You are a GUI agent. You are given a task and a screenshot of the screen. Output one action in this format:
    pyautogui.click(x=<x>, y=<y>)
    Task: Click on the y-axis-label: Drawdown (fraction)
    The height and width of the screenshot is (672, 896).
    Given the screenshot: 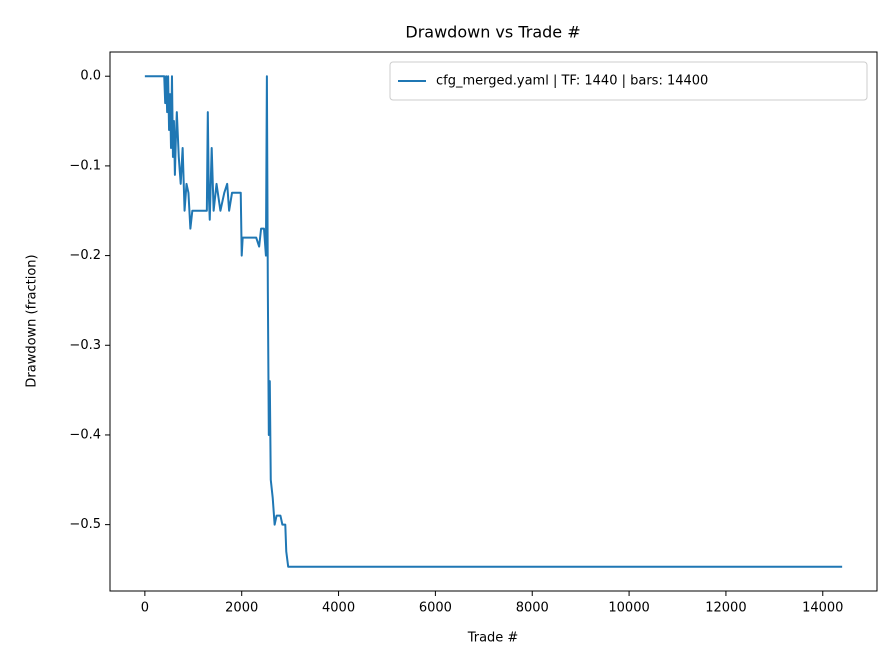 What is the action you would take?
    pyautogui.click(x=32, y=320)
    